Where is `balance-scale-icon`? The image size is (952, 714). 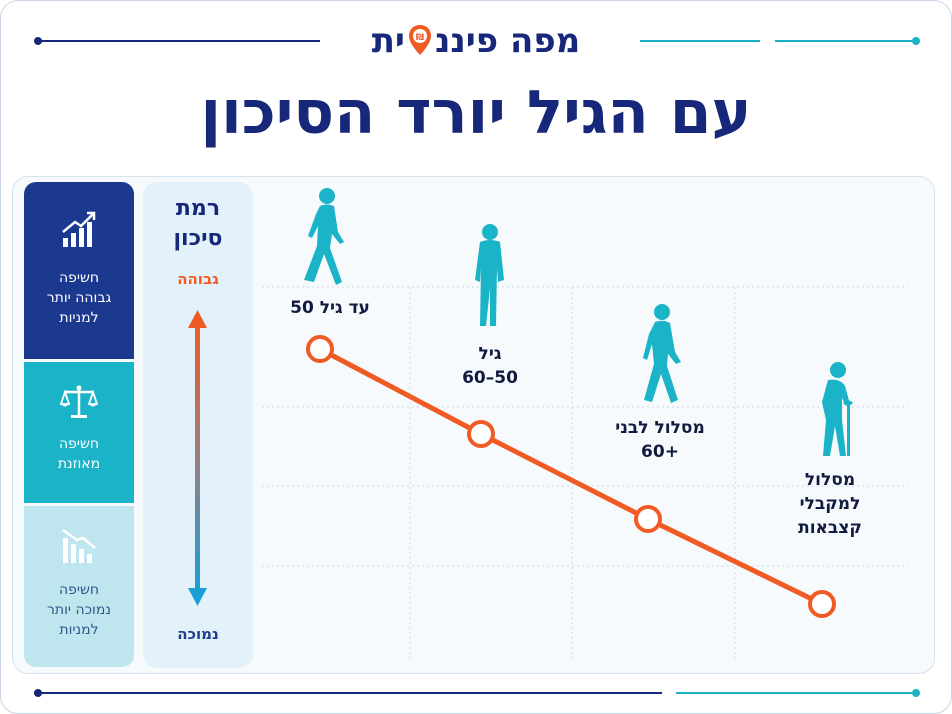
balance-scale-icon is located at coordinates (79, 401).